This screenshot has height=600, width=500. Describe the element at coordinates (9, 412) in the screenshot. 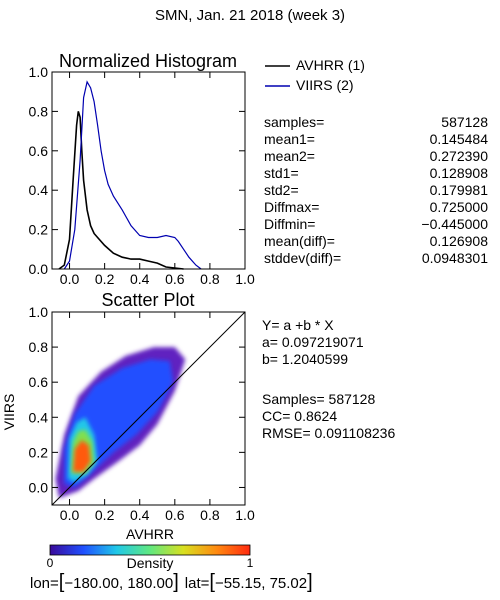

I see `scatter-y-axis-label: VIIRS` at that location.